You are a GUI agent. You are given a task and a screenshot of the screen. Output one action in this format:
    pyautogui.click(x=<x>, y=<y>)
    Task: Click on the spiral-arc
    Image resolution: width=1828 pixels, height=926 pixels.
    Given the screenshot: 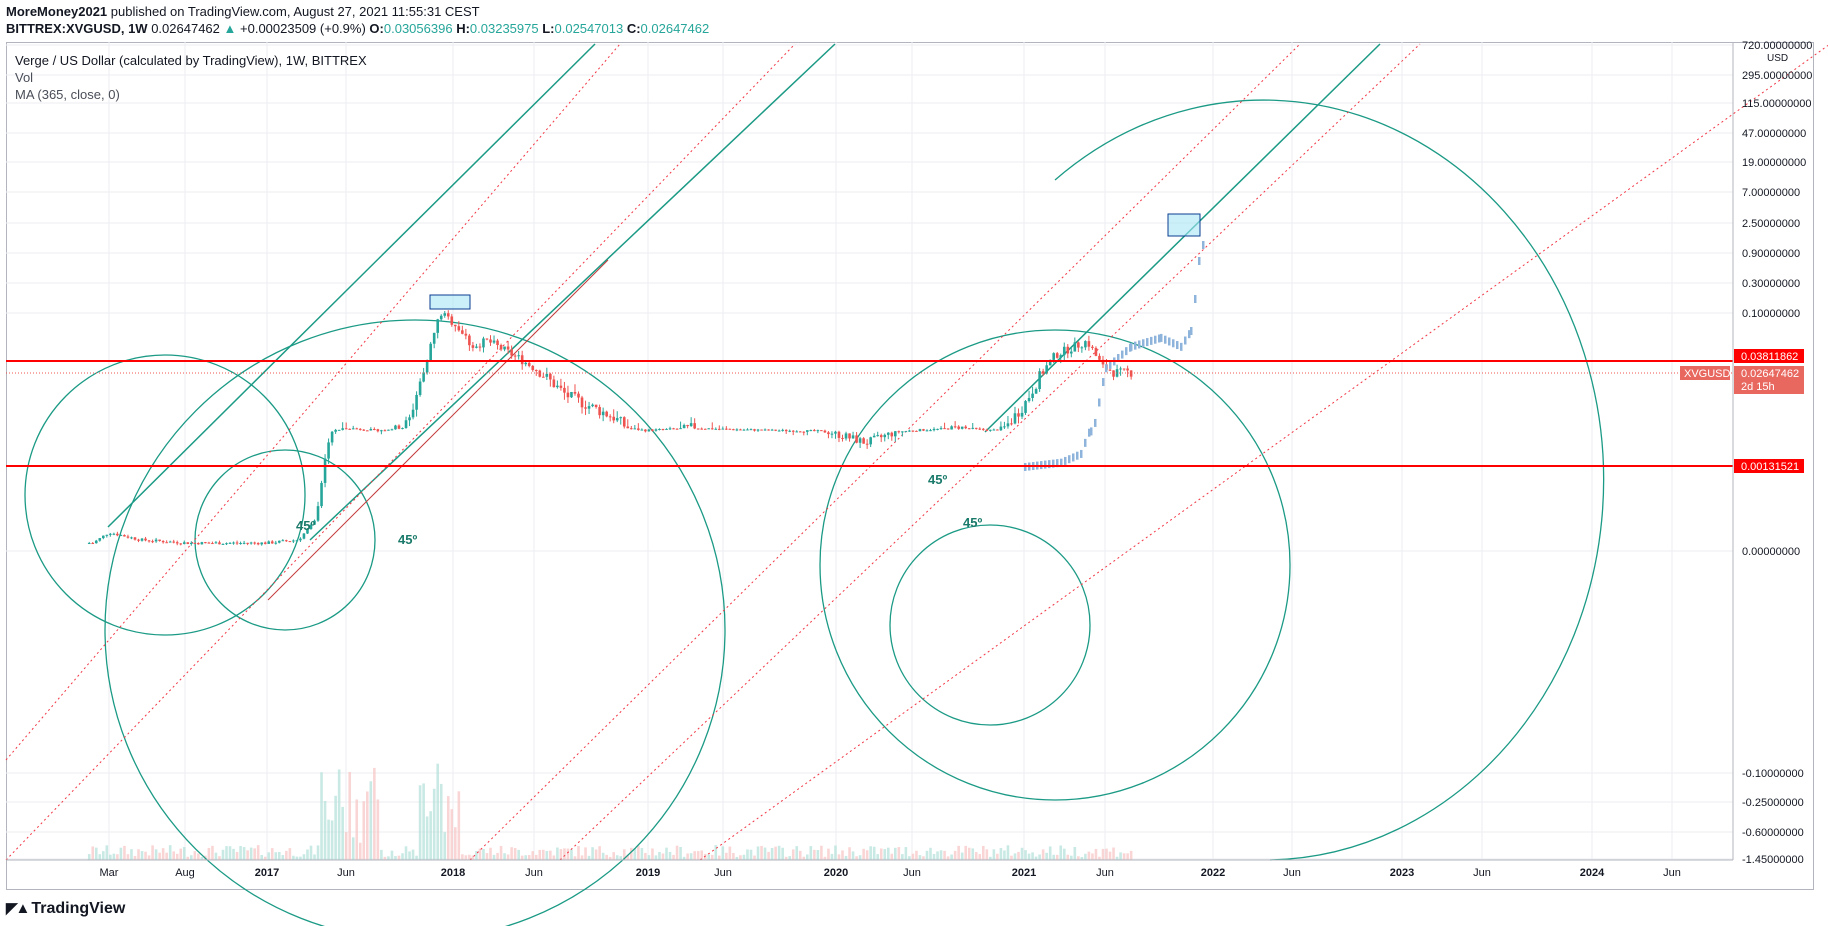 What is the action you would take?
    pyautogui.click(x=1055, y=565)
    